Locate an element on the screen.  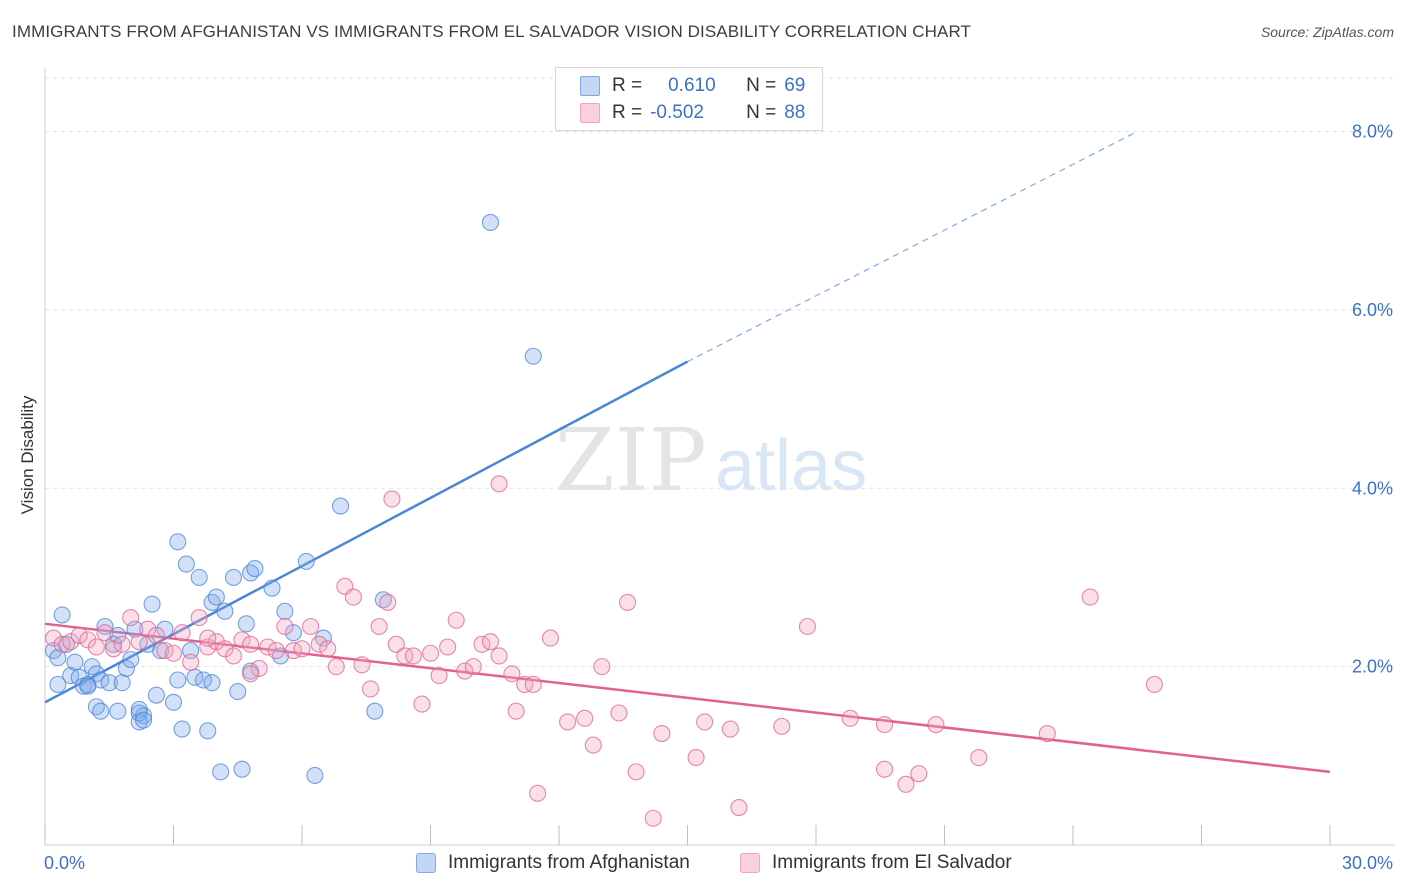
legend-item-el-salvador: Immigrants from El Salvador is located at coordinates (876, 863).